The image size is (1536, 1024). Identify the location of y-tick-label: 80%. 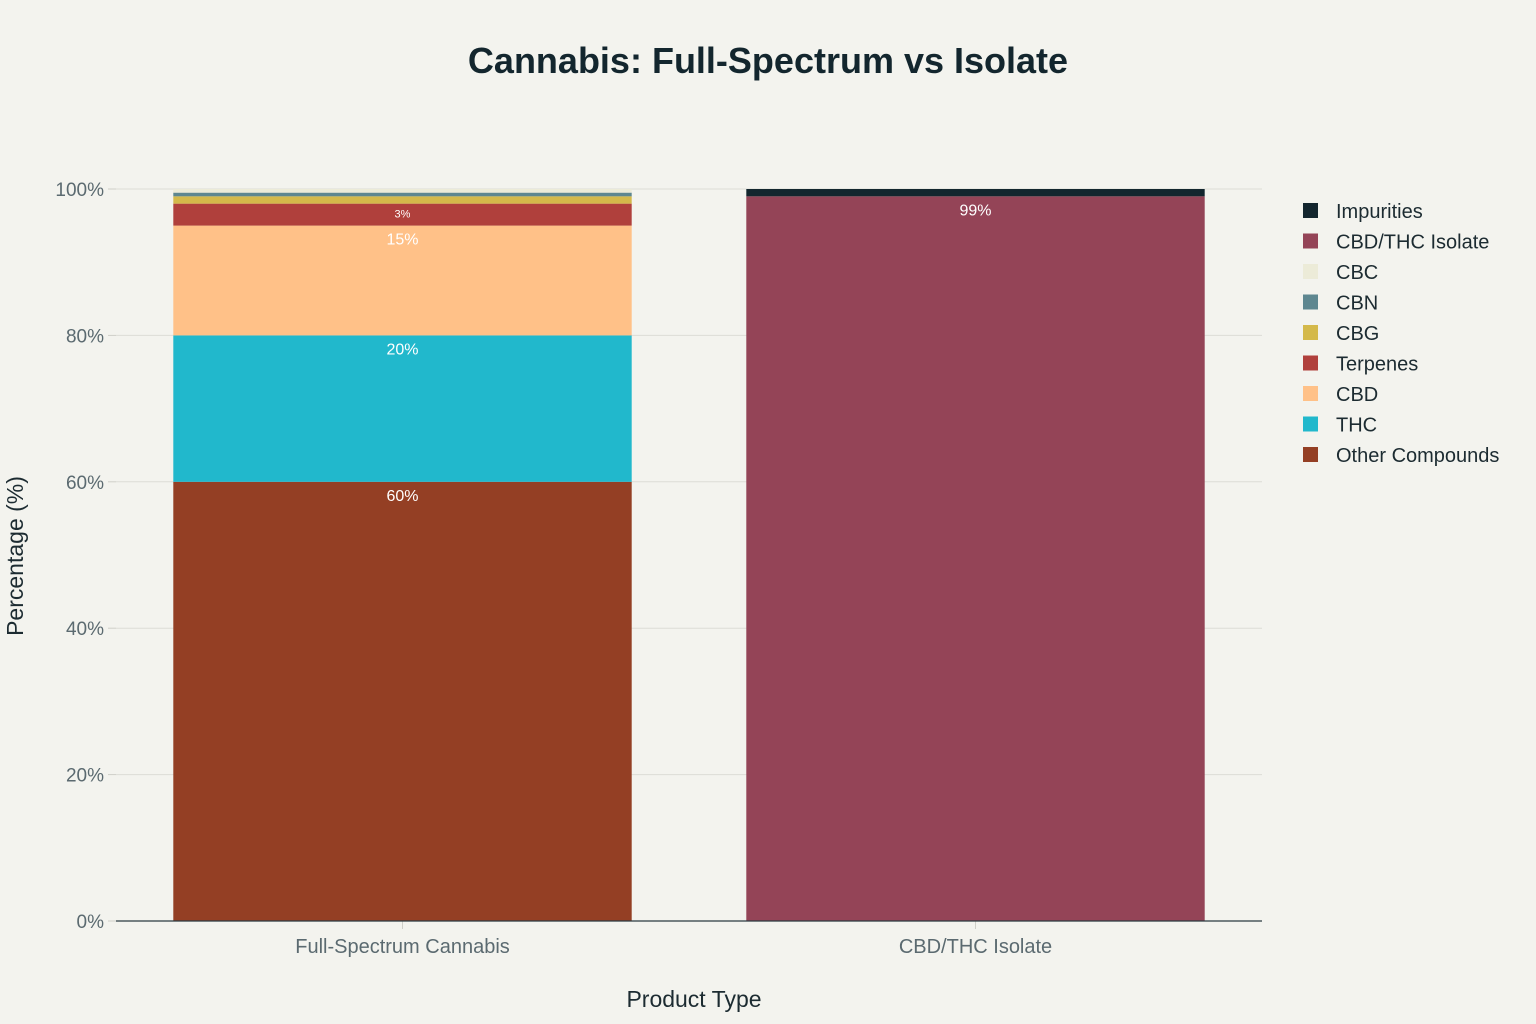
(85, 336).